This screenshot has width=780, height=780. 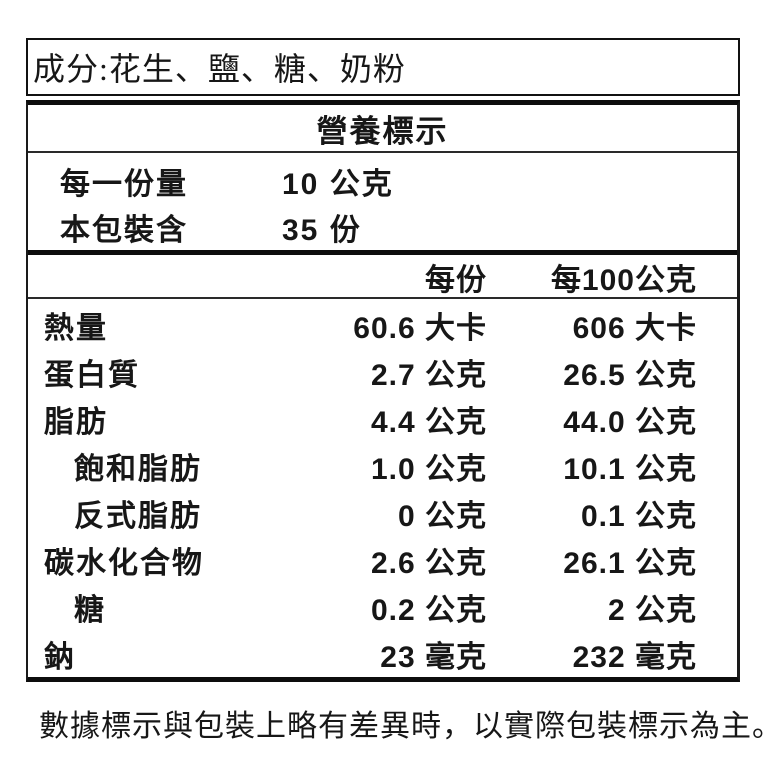 I want to click on per-serving-value: 23 毫克, so click(x=433, y=657).